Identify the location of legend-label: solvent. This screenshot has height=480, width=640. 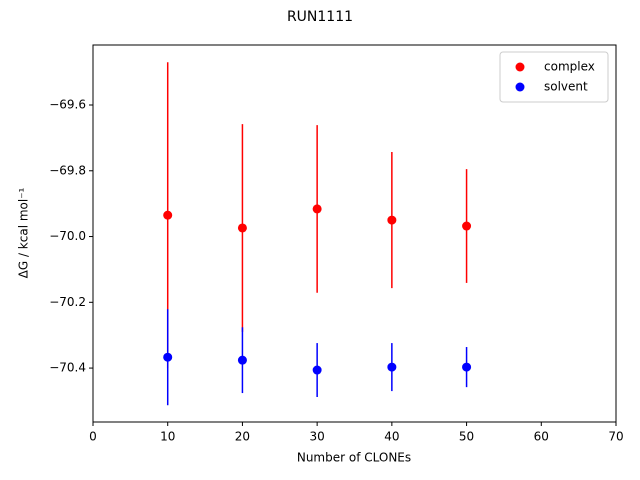
(566, 87).